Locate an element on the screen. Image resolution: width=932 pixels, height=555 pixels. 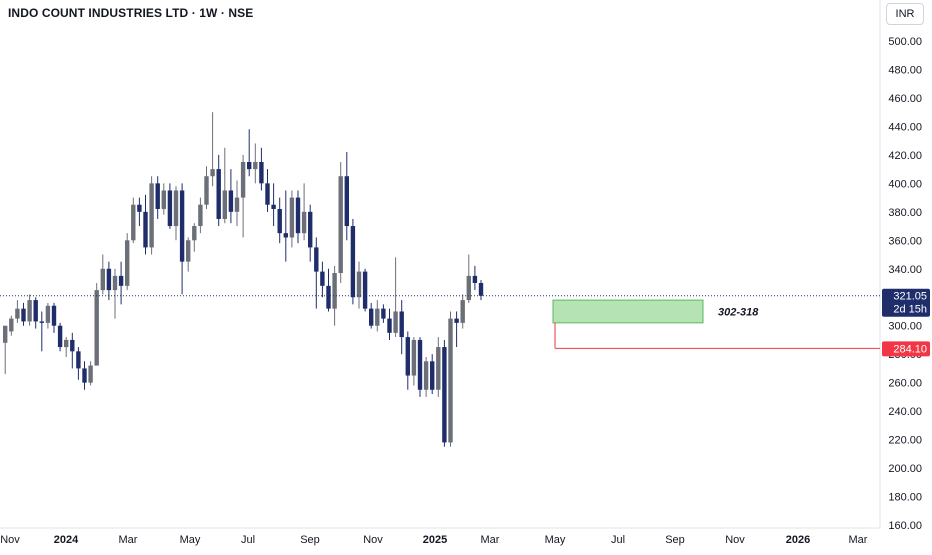
x-tick-label: 2026 is located at coordinates (798, 540).